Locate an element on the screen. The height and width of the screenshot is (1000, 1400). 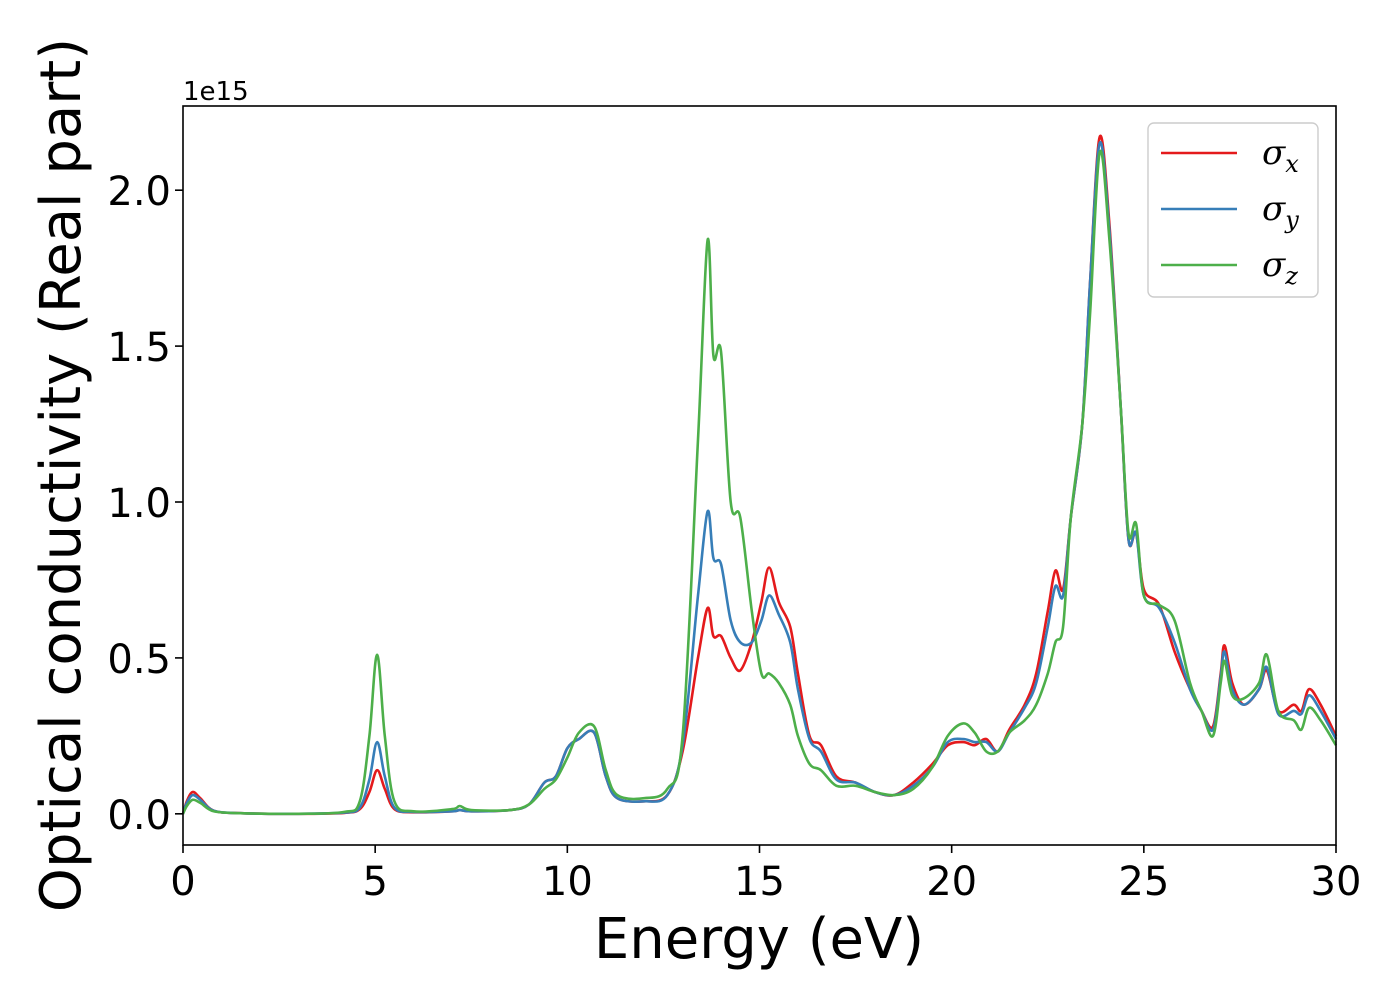
legend: σx σy σz is located at coordinates (1233, 210).